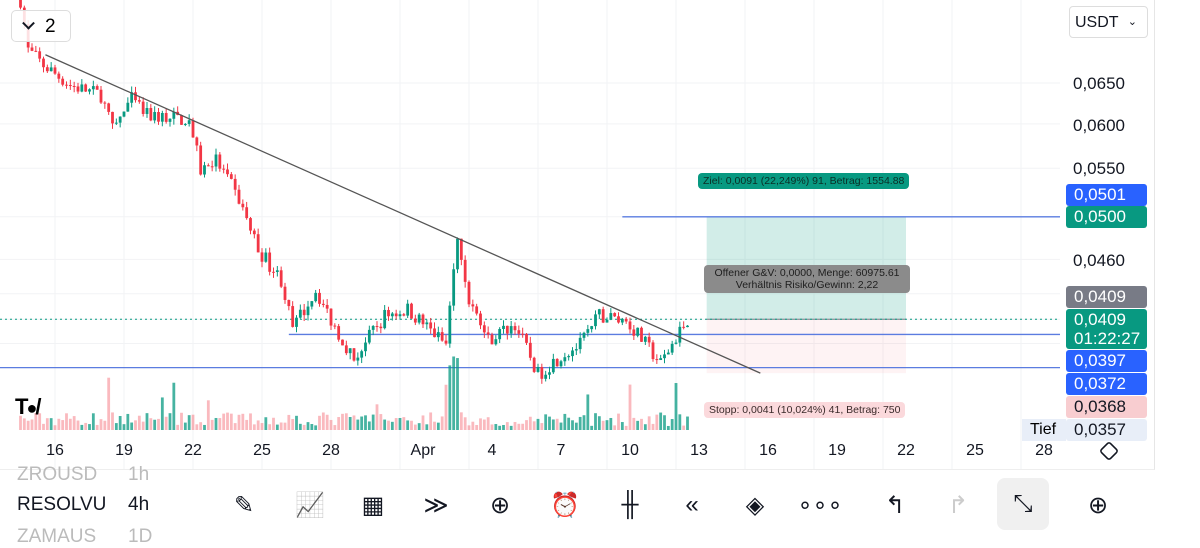  I want to click on more-icon: ∘∘∘, so click(820, 505).